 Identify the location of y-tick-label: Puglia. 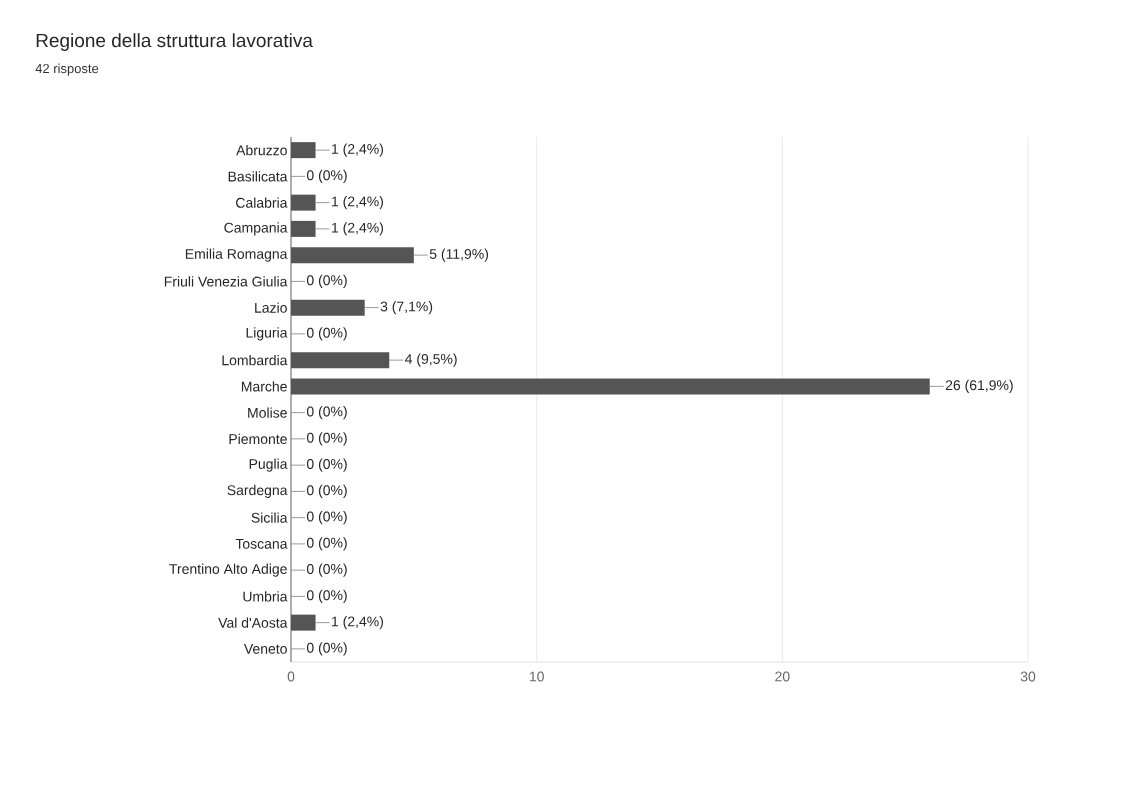
(268, 465).